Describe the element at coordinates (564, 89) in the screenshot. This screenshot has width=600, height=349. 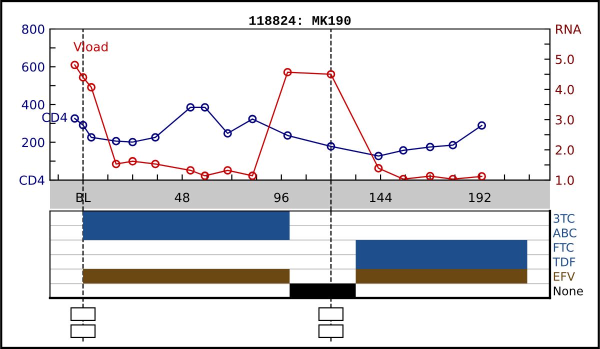
I see `y2-tick-label: 4.0` at that location.